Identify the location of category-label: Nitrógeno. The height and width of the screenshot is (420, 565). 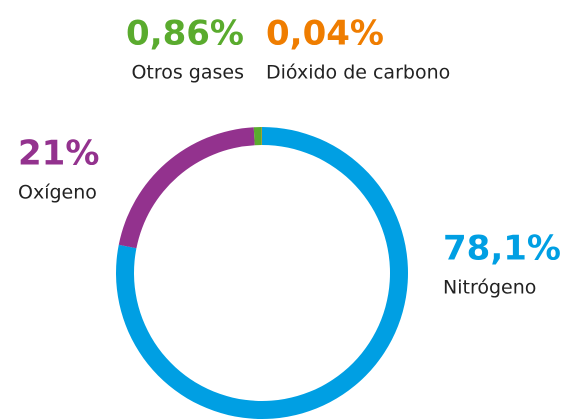
(489, 288).